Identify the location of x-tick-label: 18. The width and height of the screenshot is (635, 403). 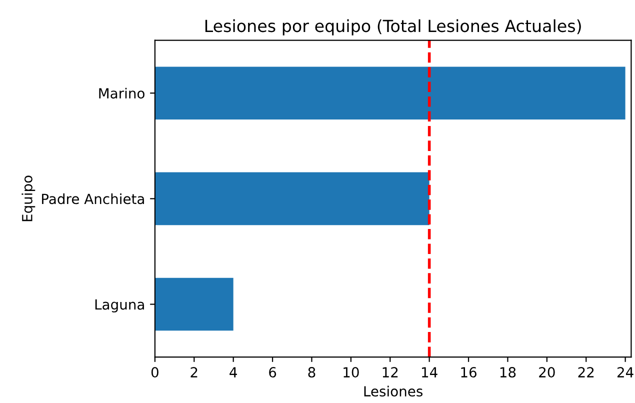
(508, 372).